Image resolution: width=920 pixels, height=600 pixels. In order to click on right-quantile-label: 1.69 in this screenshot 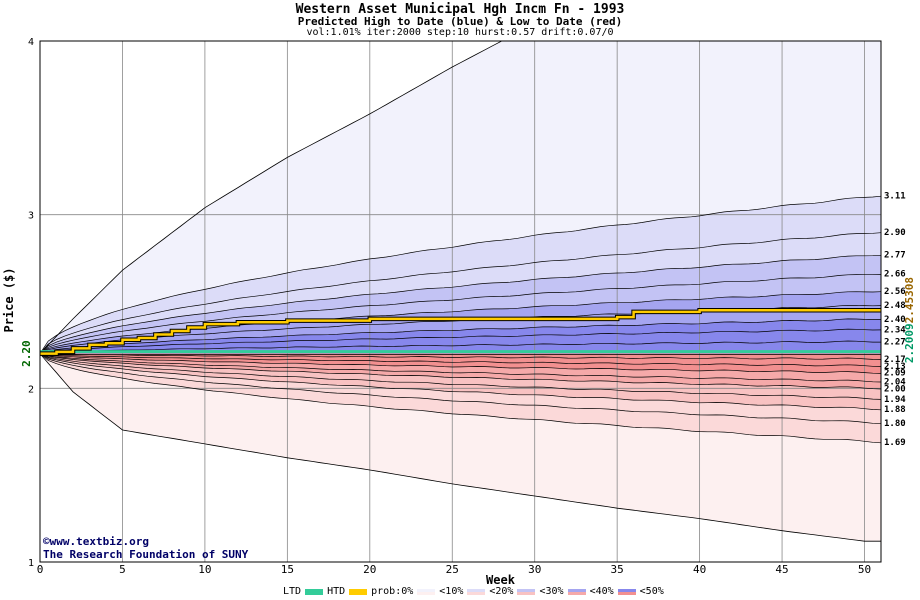, I will do `click(895, 443)`.